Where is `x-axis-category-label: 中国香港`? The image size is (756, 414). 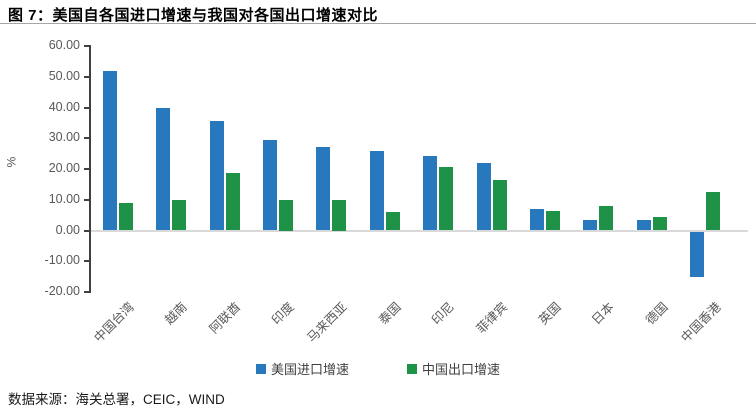 x-axis-category-label: 中国香港 is located at coordinates (701, 322).